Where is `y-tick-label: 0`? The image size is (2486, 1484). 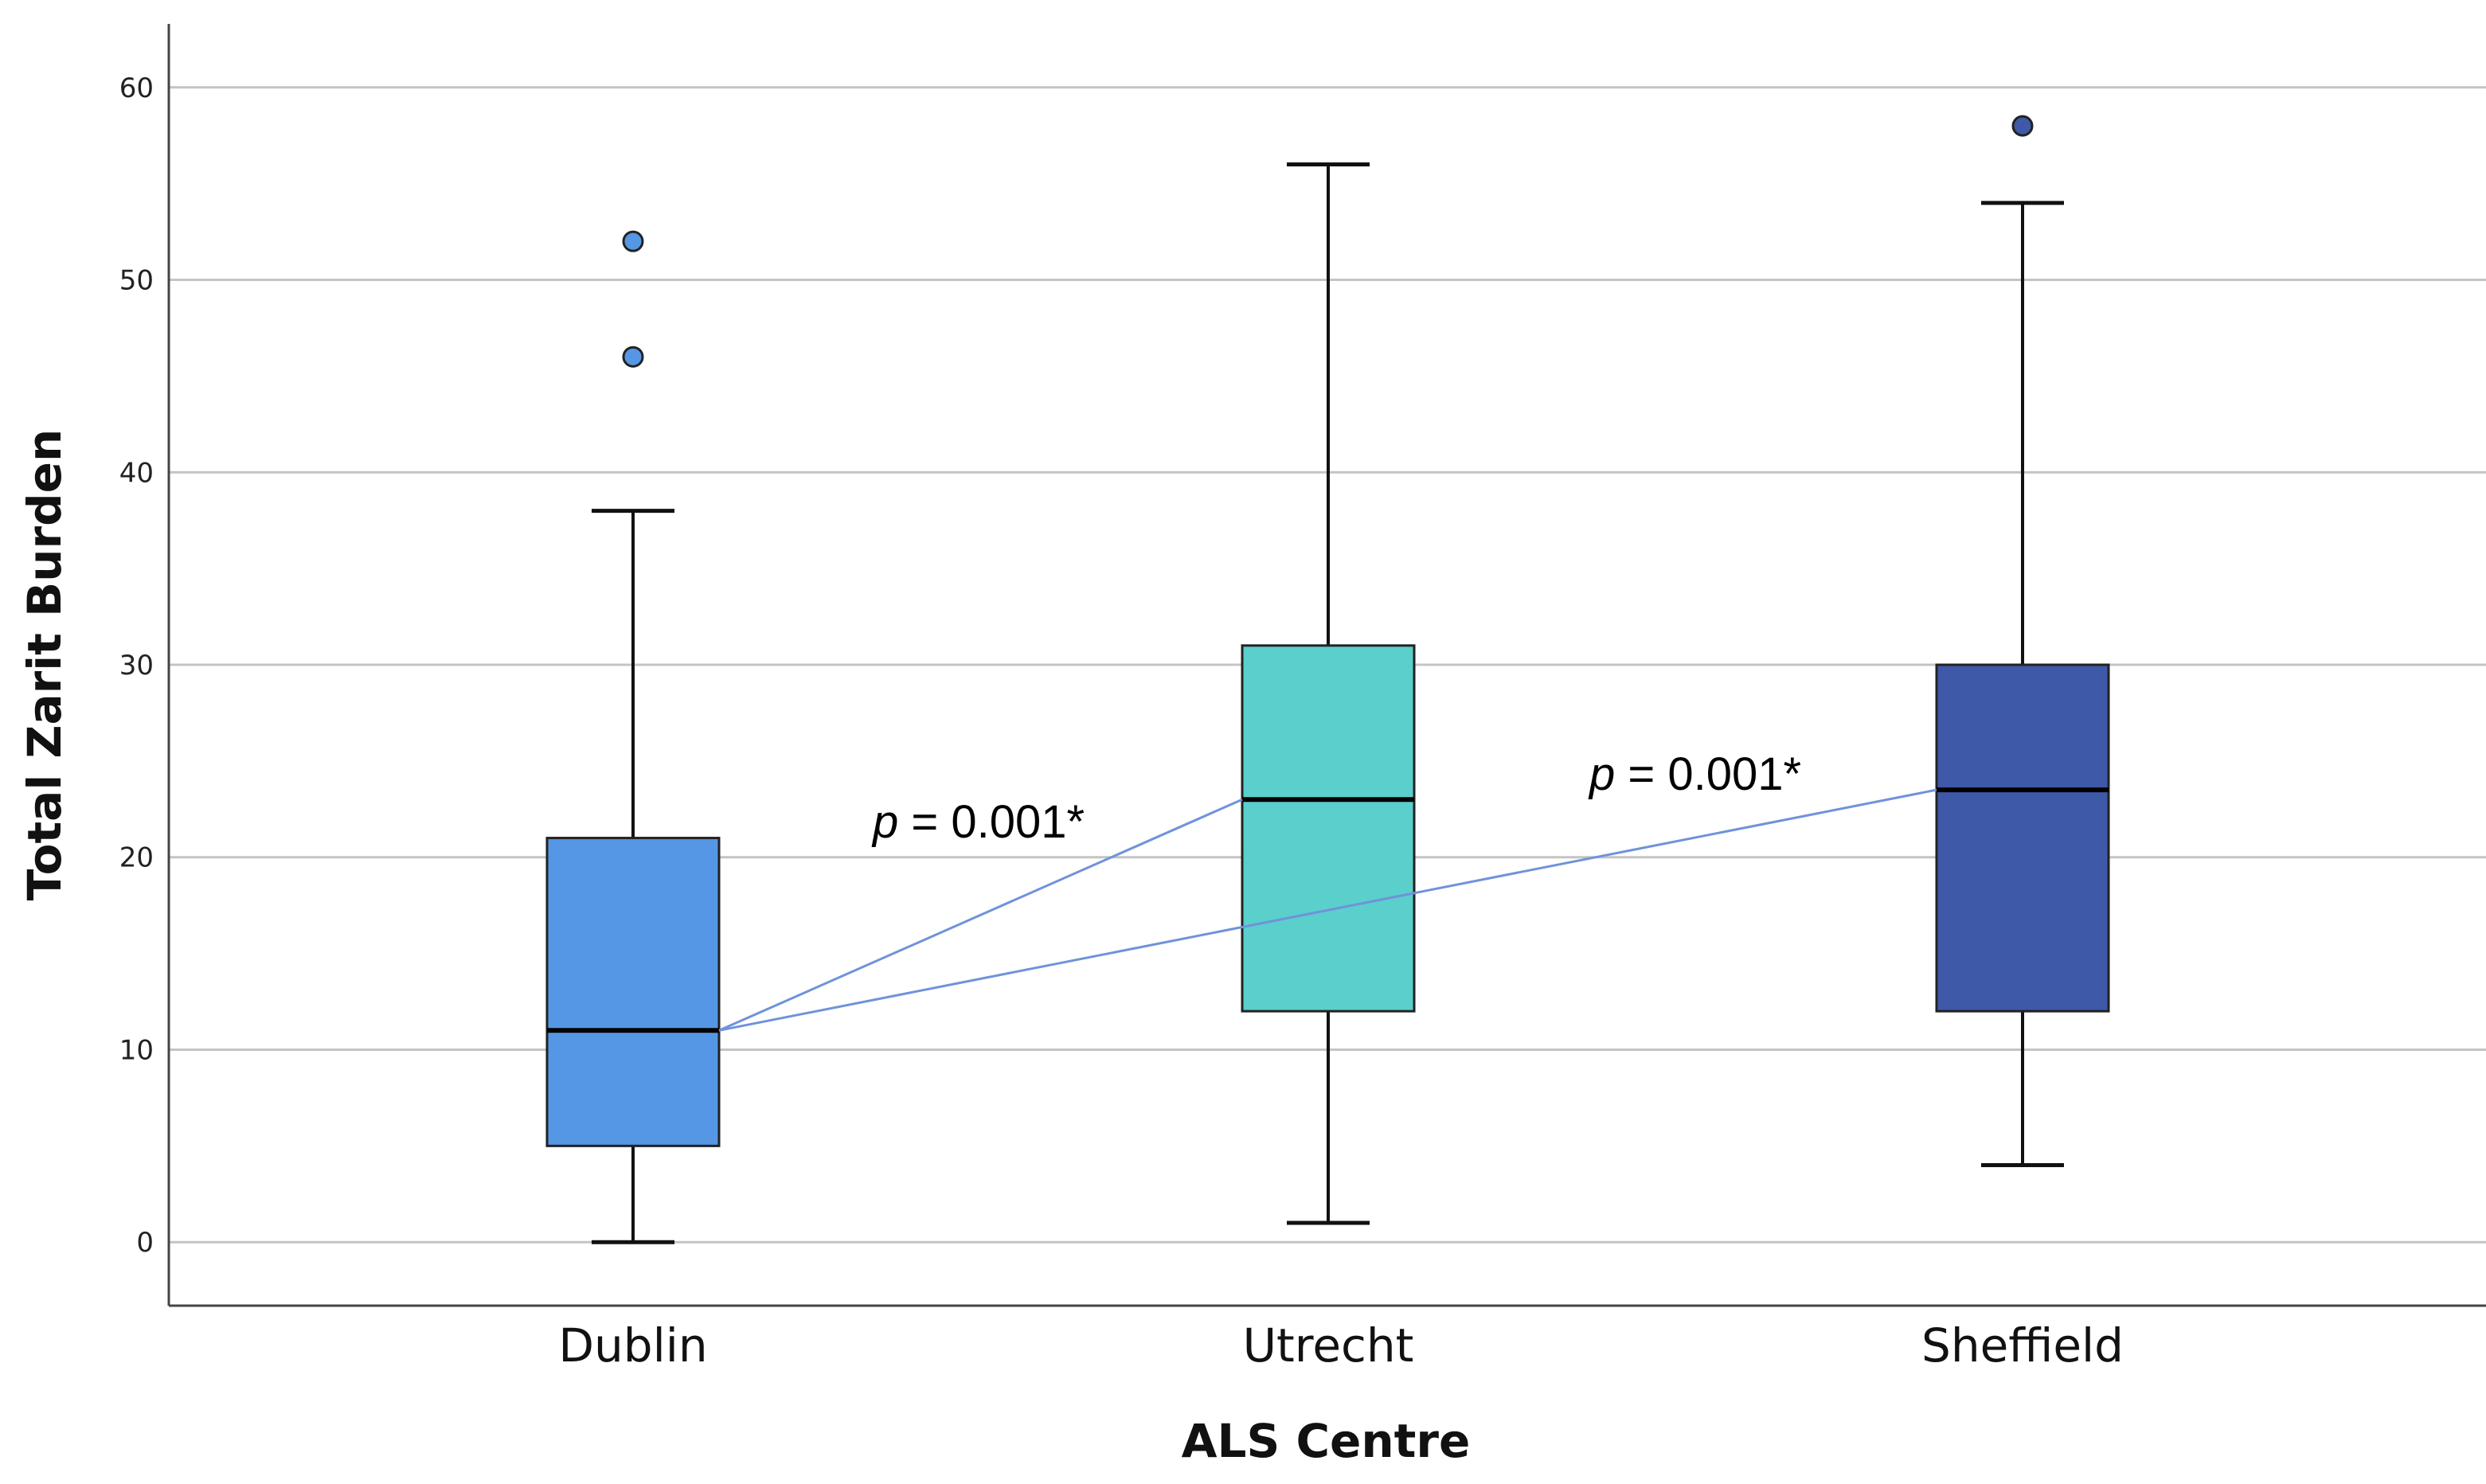 y-tick-label: 0 is located at coordinates (145, 1243).